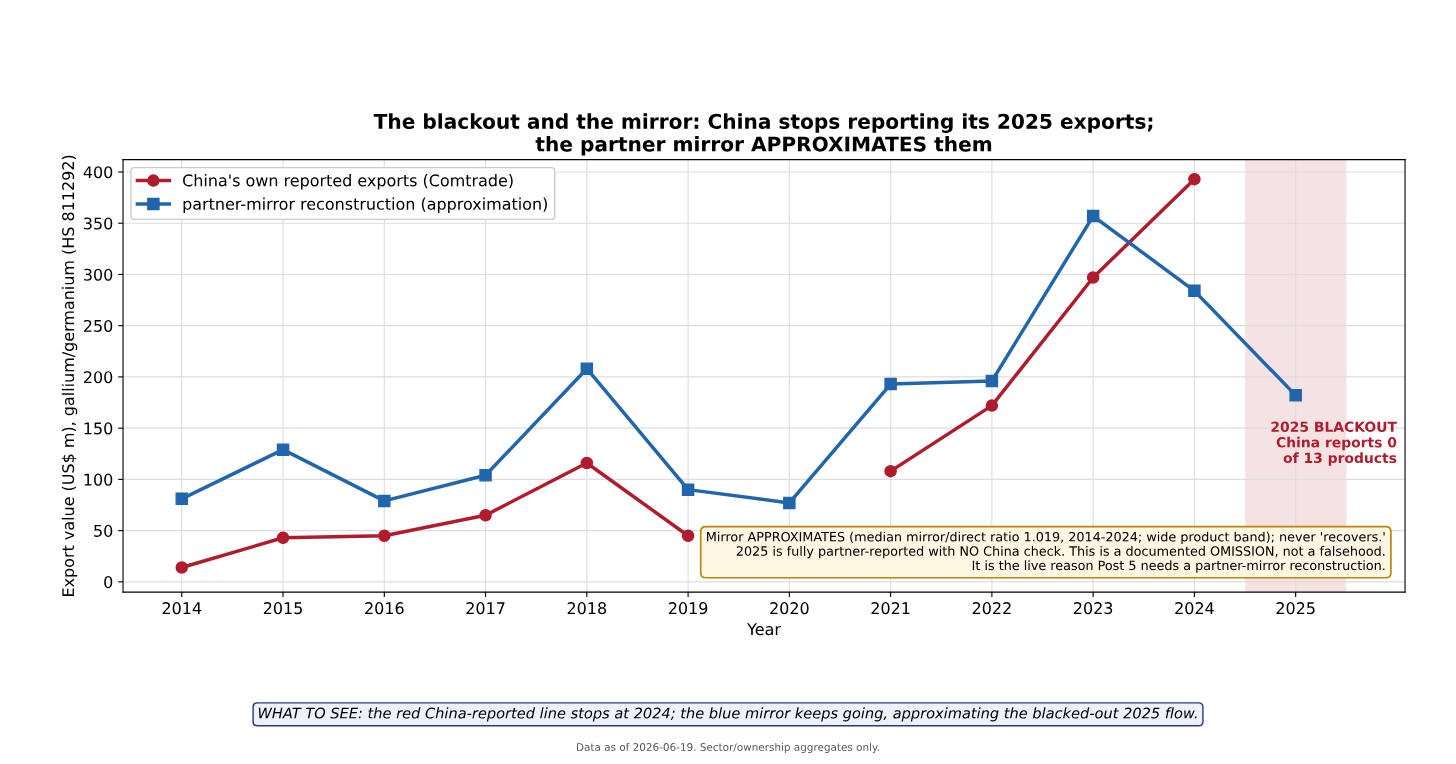 The width and height of the screenshot is (1456, 764). What do you see at coordinates (282, 608) in the screenshot?
I see `x-tick-label: 2015` at bounding box center [282, 608].